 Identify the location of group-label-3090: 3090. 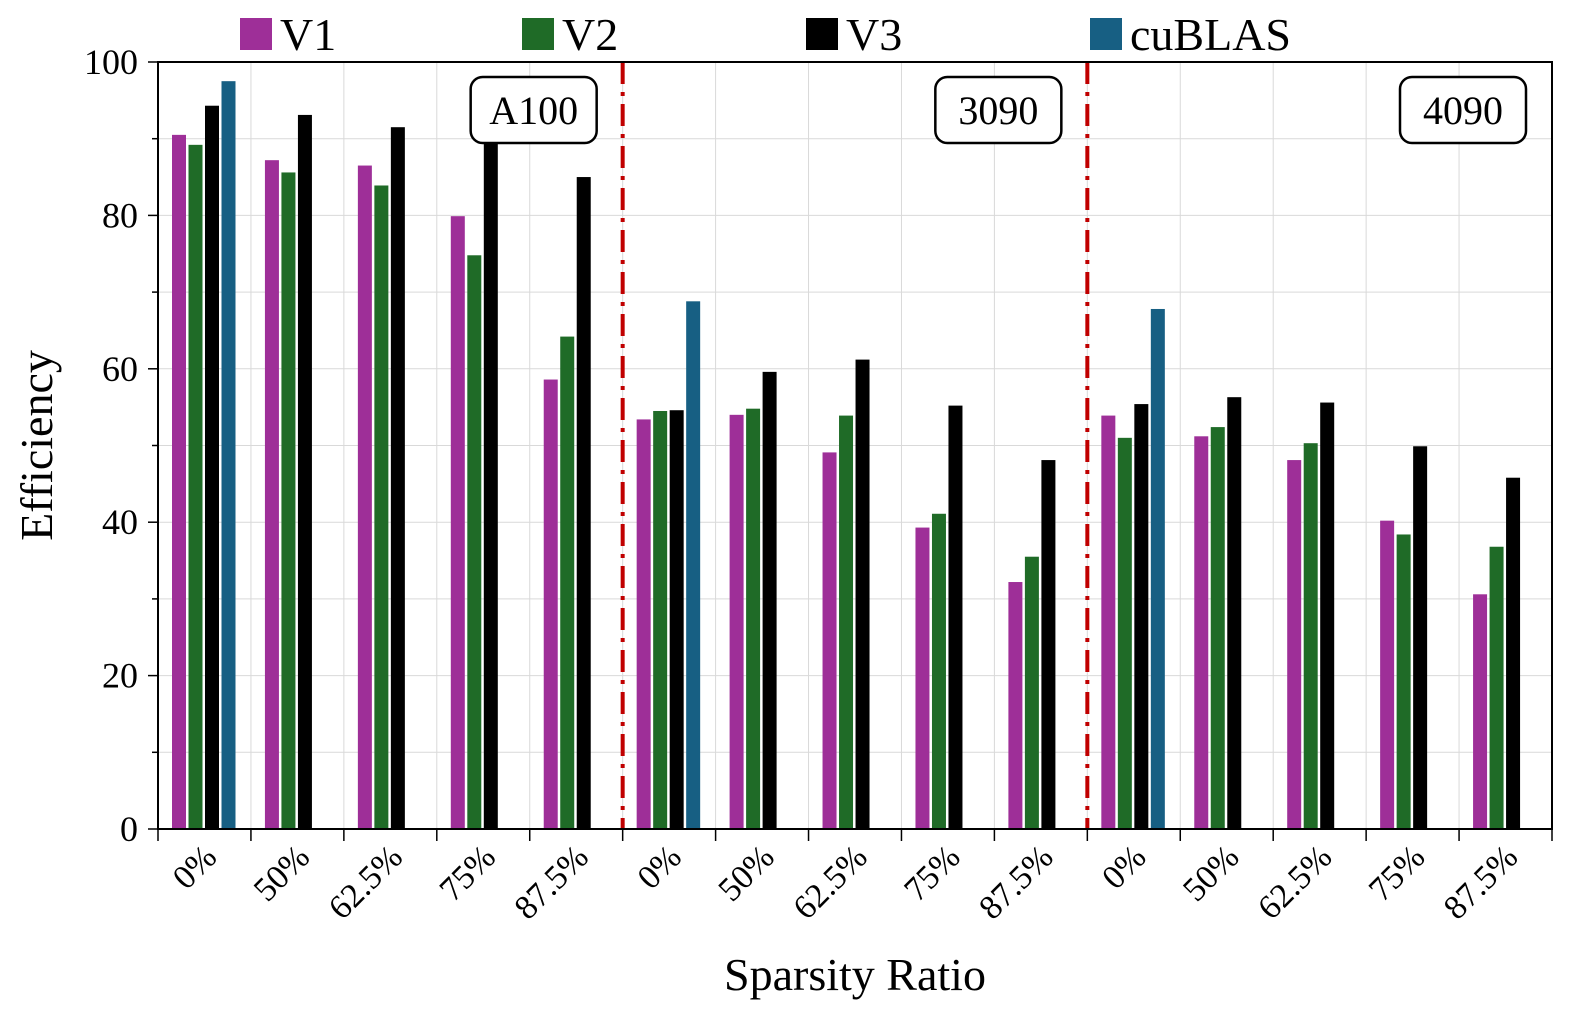
(998, 110).